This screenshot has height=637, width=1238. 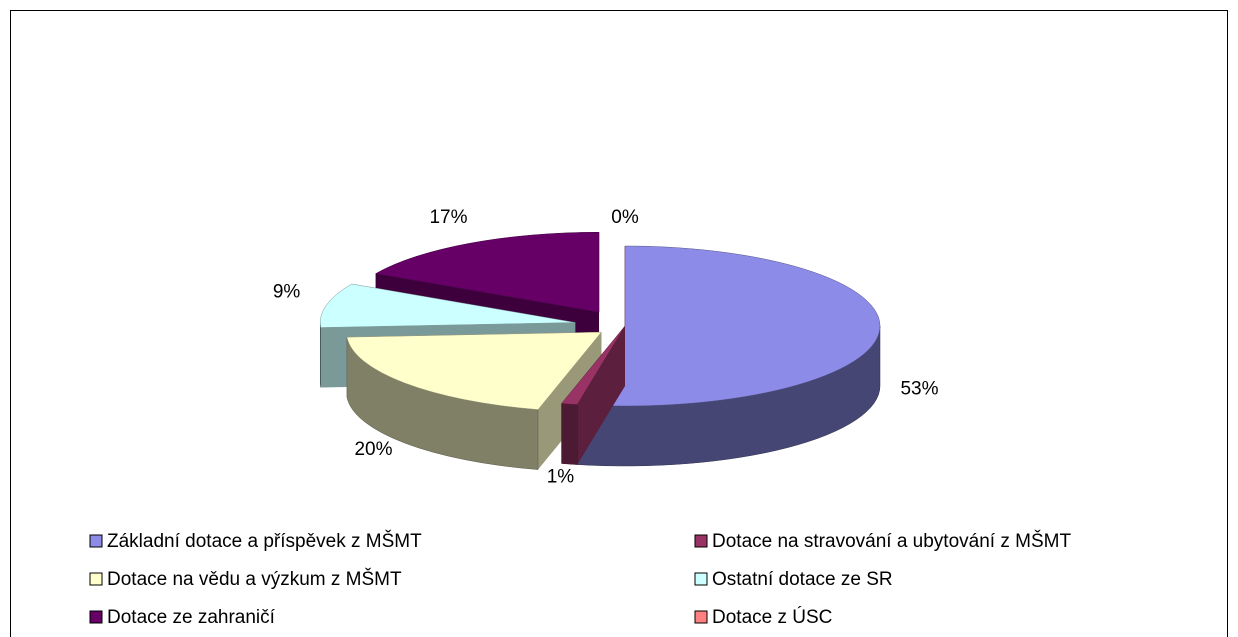 What do you see at coordinates (561, 477) in the screenshot?
I see `data-label: 1%` at bounding box center [561, 477].